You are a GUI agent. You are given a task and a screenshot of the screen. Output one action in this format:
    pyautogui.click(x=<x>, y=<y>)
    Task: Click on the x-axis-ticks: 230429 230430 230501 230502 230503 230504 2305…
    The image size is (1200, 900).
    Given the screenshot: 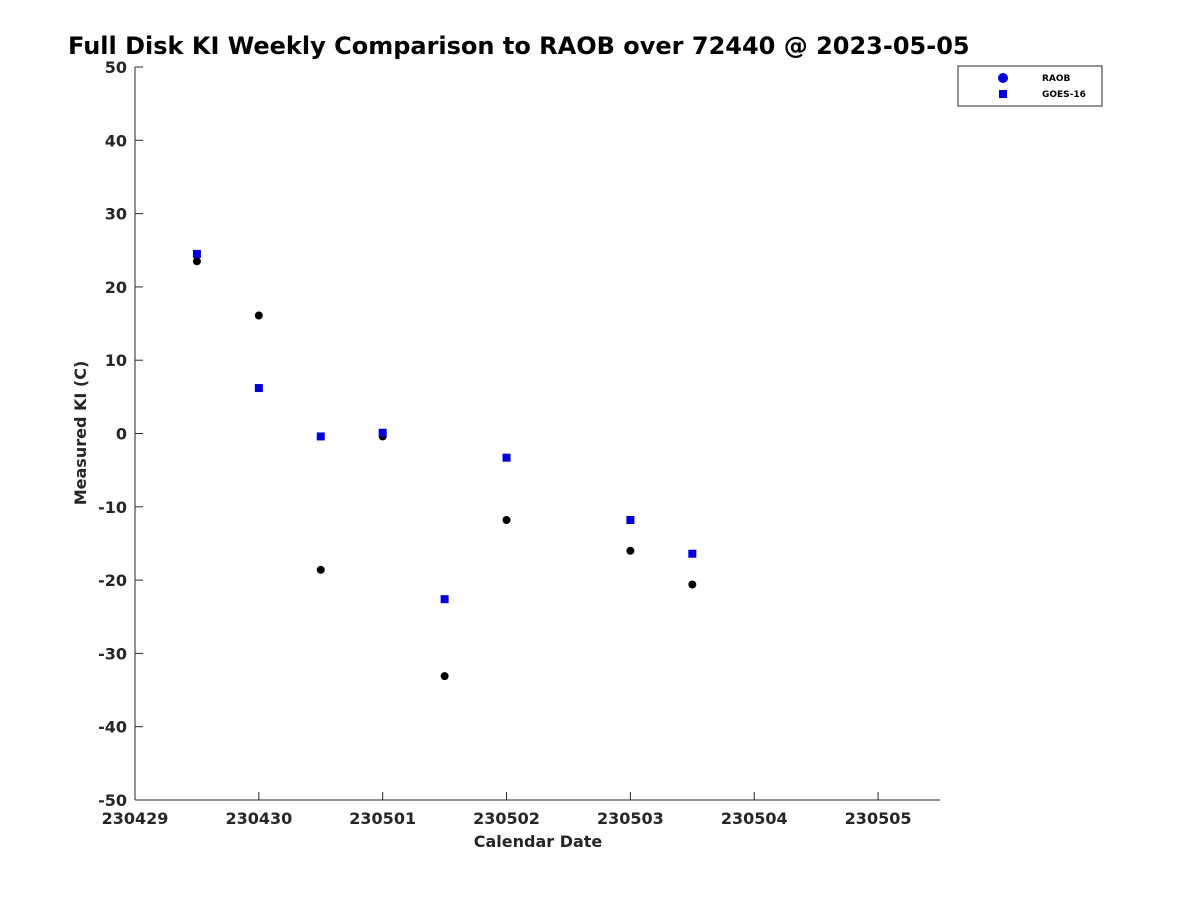 What is the action you would take?
    pyautogui.click(x=507, y=810)
    